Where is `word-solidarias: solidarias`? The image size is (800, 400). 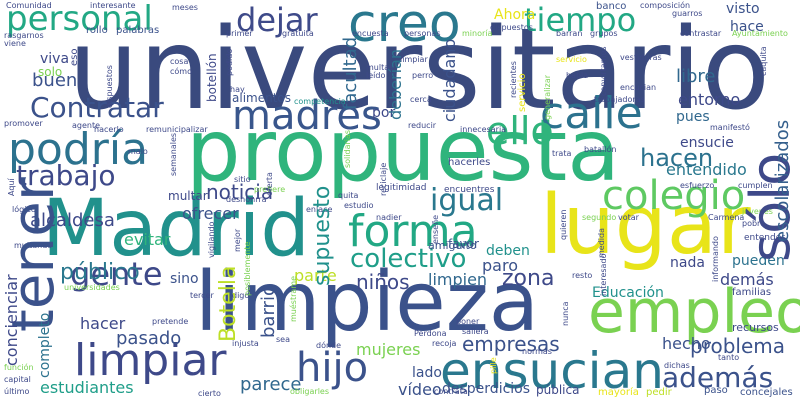 word-solidarias: solidarias is located at coordinates (347, 148).